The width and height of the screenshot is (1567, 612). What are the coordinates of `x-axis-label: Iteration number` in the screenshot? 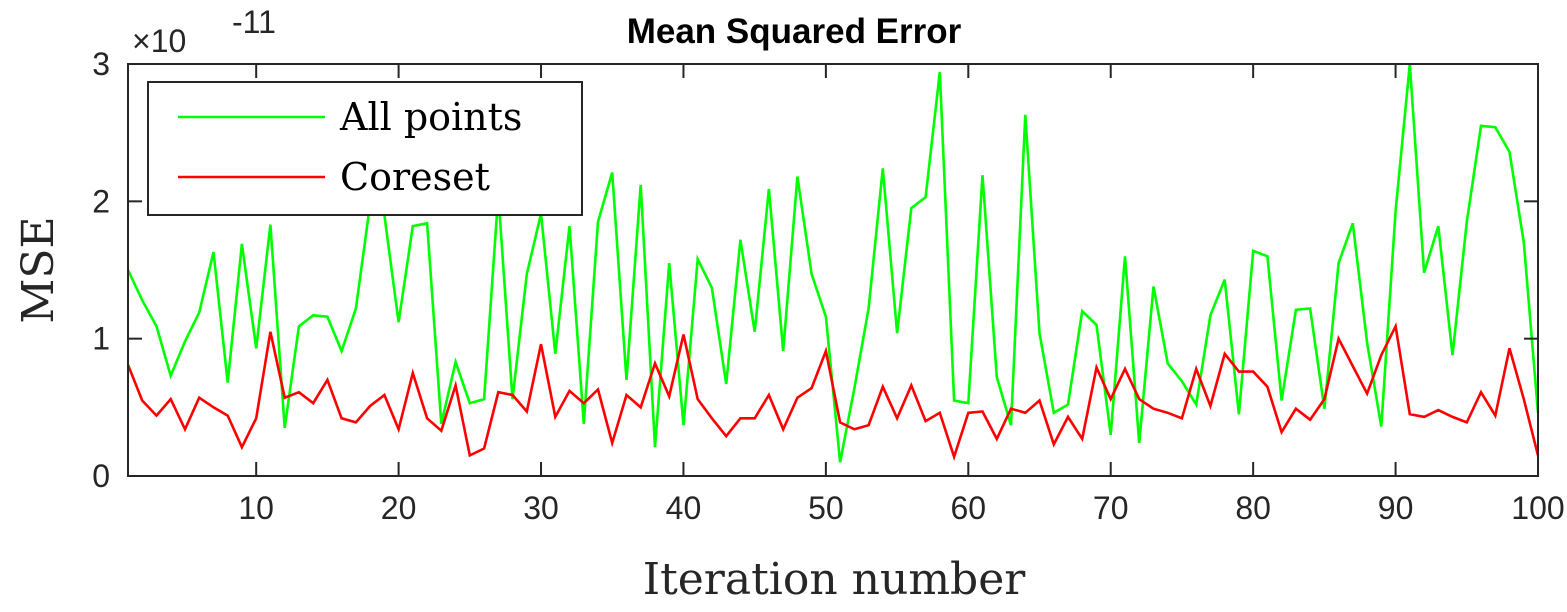 It's located at (835, 579).